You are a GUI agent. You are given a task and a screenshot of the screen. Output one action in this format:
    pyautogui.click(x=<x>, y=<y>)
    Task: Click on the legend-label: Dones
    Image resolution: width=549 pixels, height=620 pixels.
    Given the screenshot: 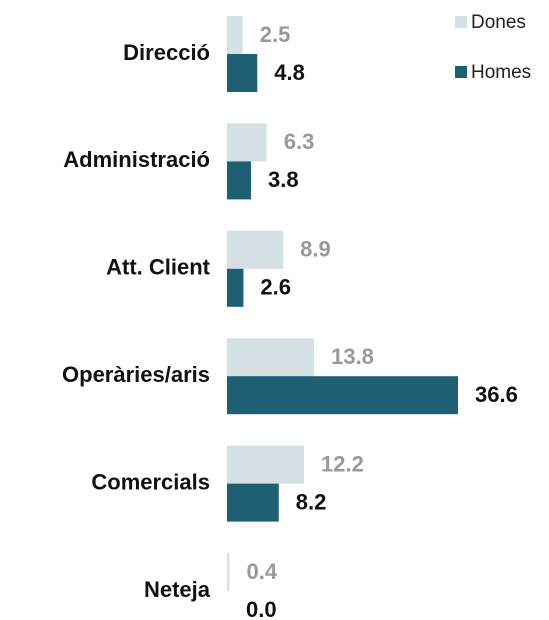 What is the action you would take?
    pyautogui.click(x=498, y=22)
    